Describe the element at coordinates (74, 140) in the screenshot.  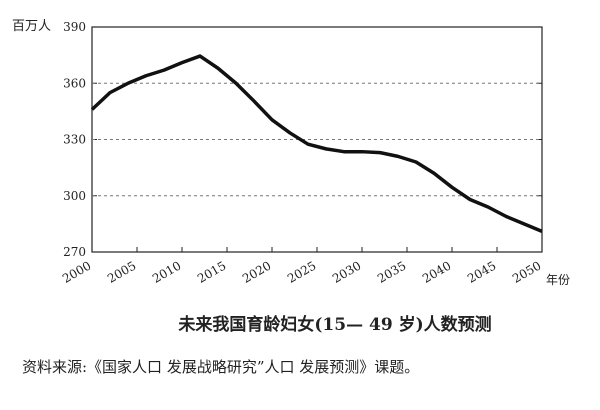
I see `y-tick-label: 330` at that location.